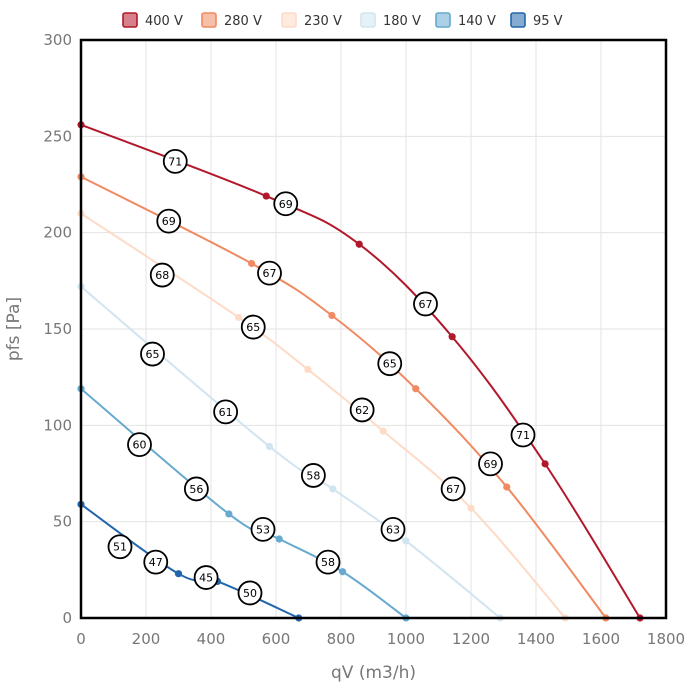 Image resolution: width=689 pixels, height=689 pixels. I want to click on sound-level-badge: 56, so click(196, 489).